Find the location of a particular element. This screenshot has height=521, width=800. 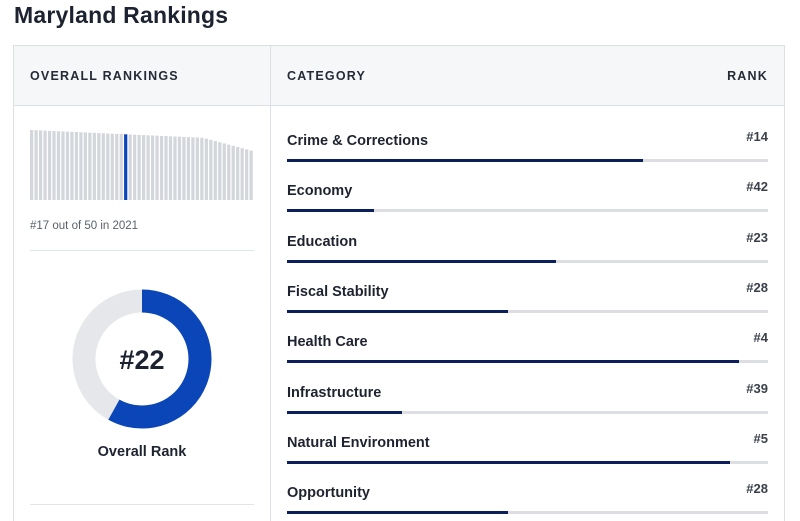

overall-rank-donut: #22 is located at coordinates (142, 359).